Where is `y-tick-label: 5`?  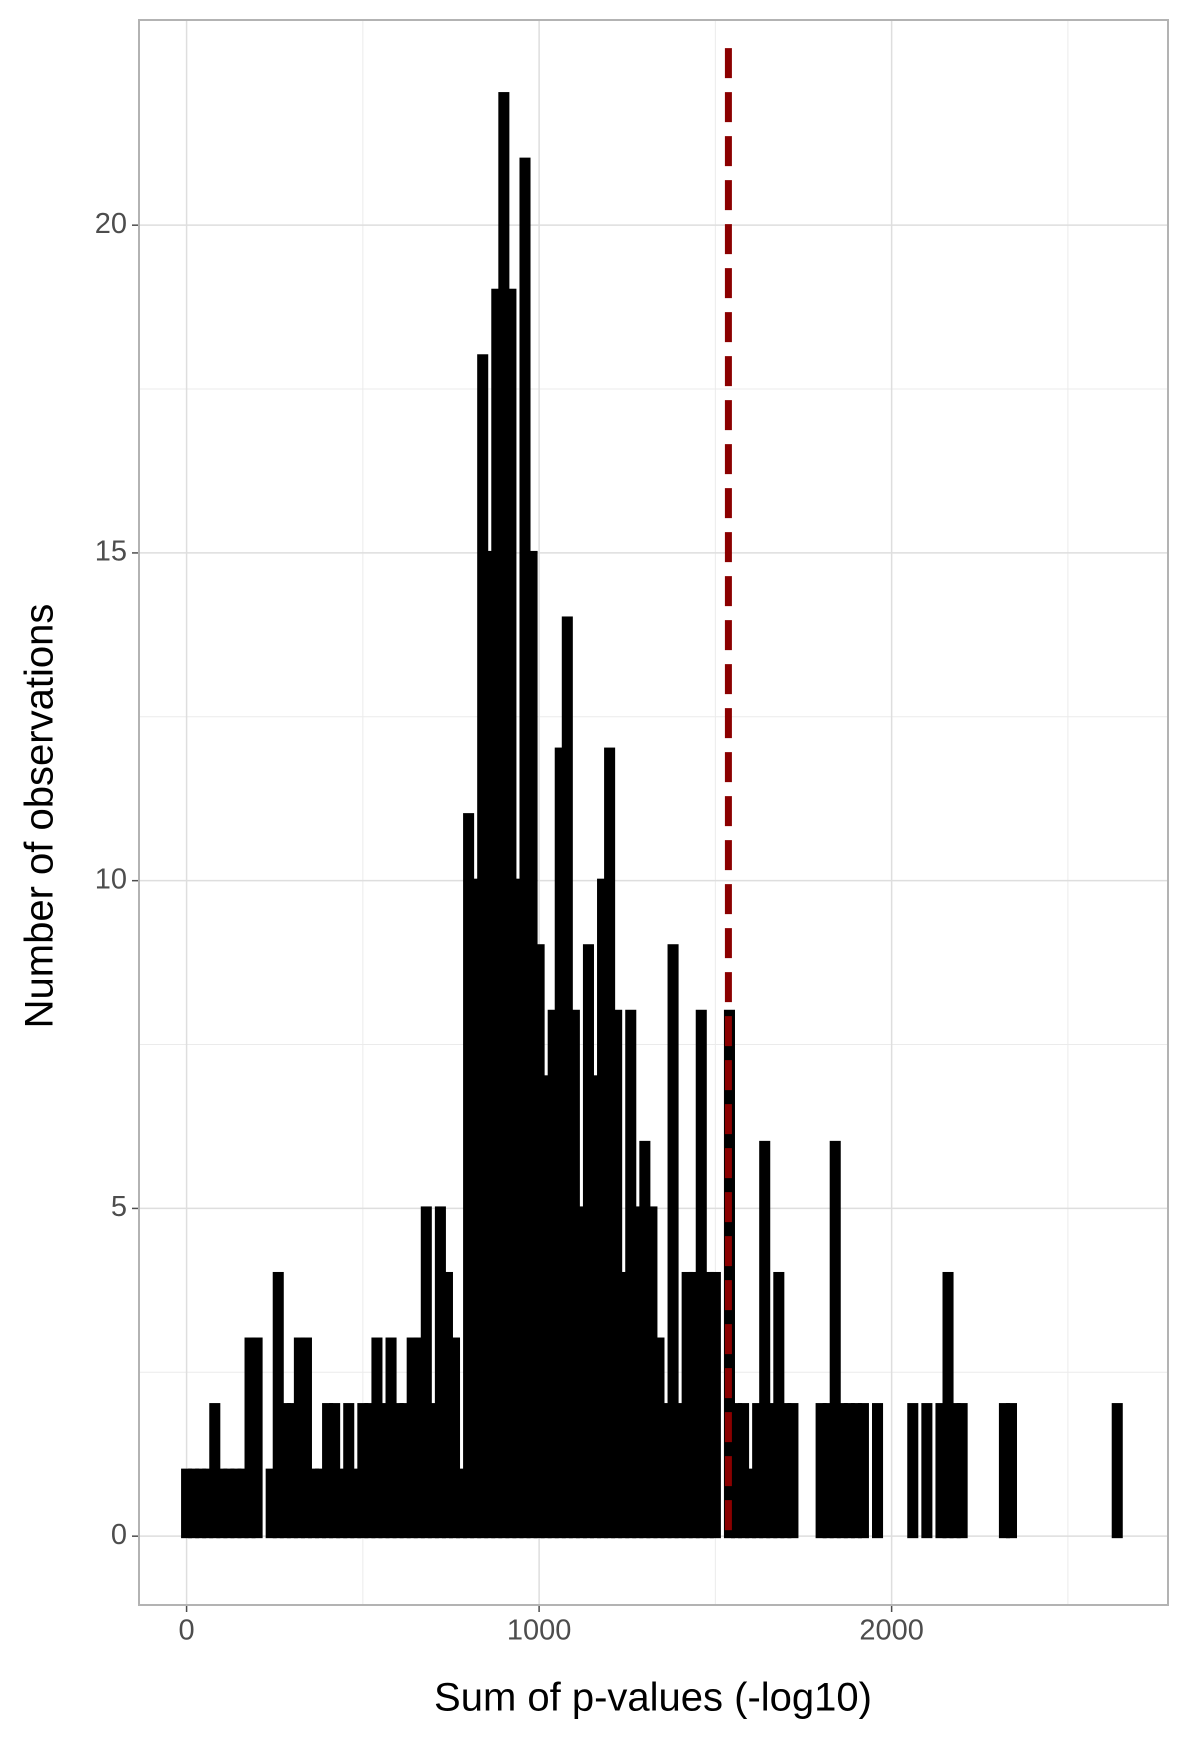 y-tick-label: 5 is located at coordinates (119, 1207).